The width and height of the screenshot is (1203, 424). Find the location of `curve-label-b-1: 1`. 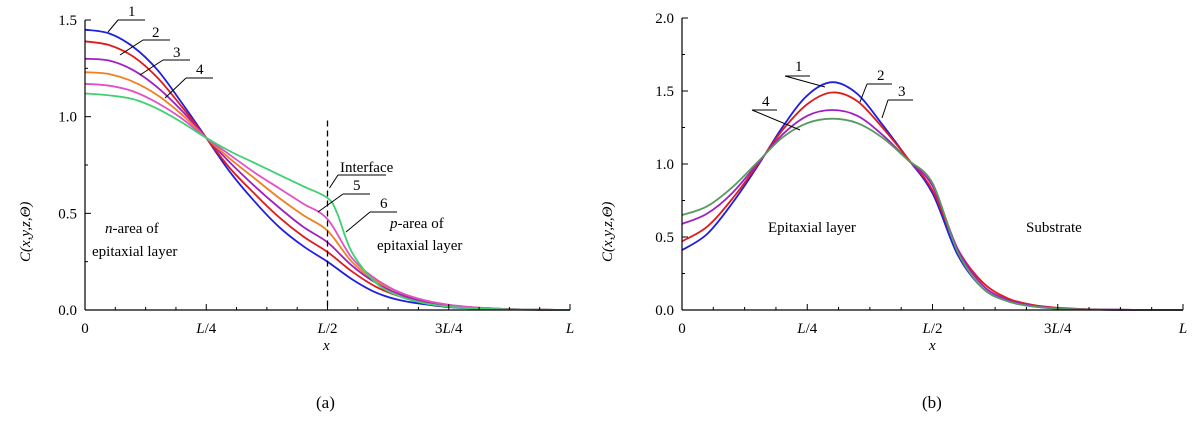

curve-label-b-1: 1 is located at coordinates (799, 67).